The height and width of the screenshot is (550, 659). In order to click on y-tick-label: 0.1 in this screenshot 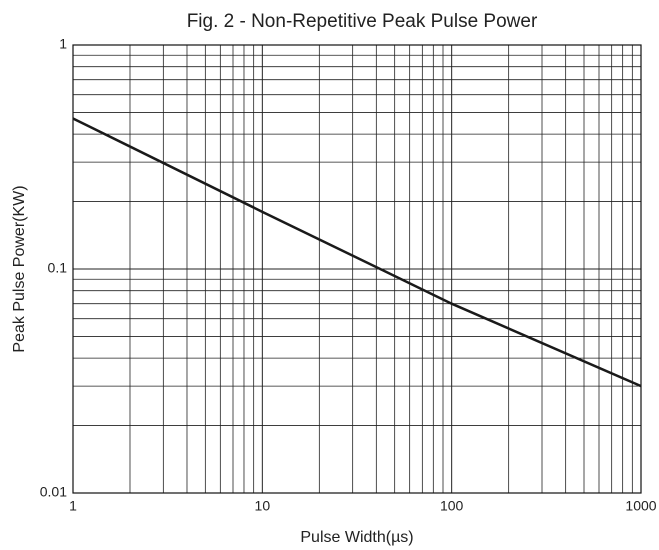, I will do `click(58, 268)`.